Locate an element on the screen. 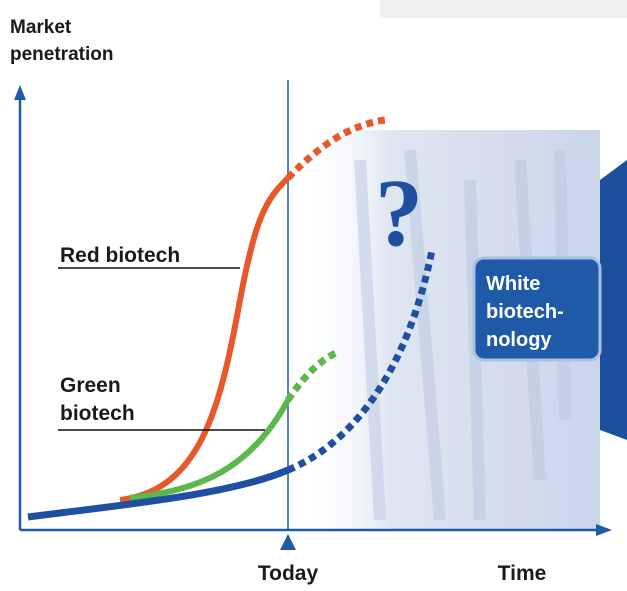  x-axis-label: Time is located at coordinates (522, 573).